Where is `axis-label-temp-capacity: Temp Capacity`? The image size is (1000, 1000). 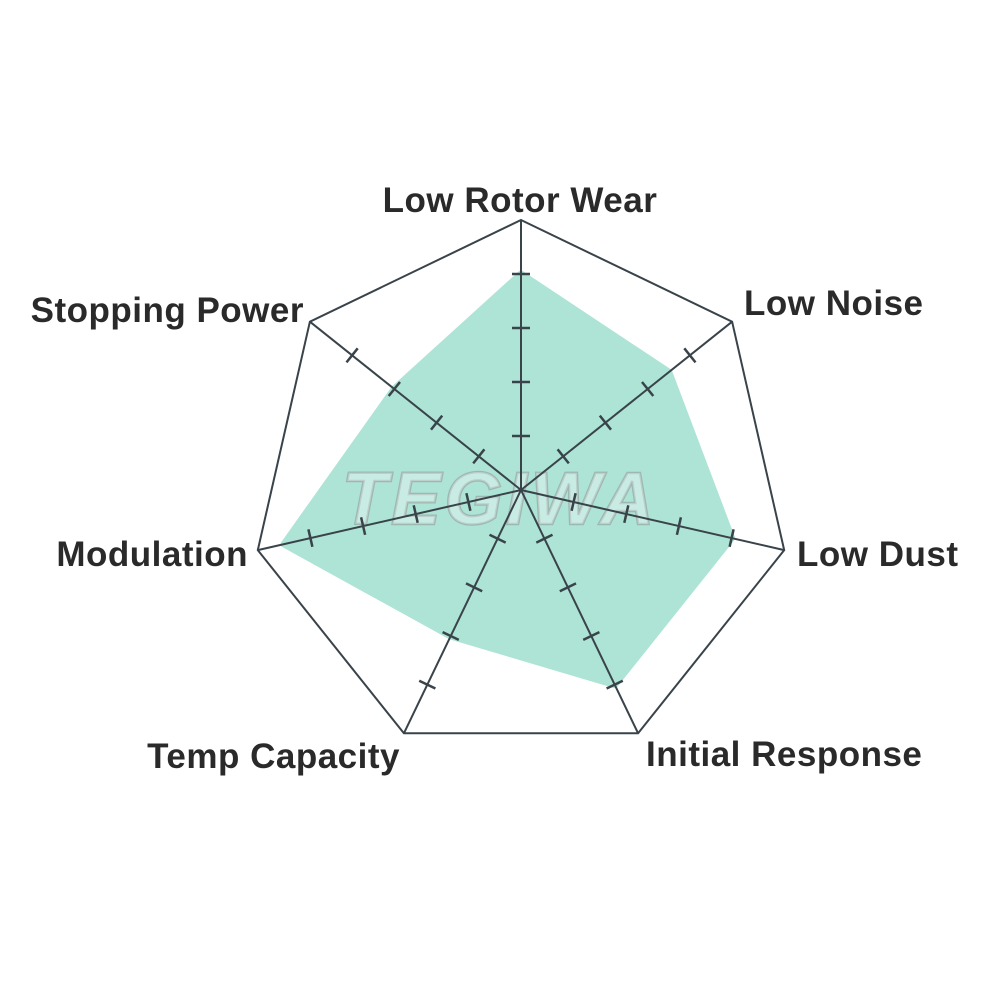 axis-label-temp-capacity: Temp Capacity is located at coordinates (273, 756).